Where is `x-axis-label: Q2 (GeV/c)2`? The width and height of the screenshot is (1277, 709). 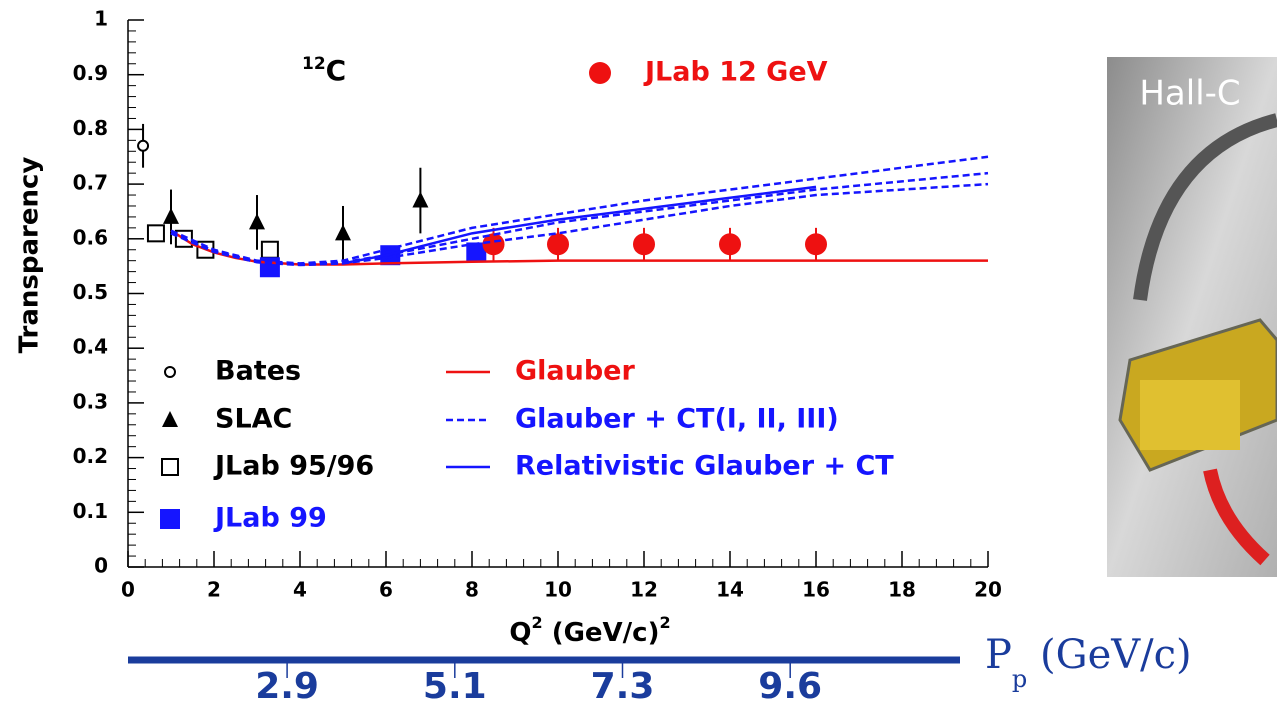 x-axis-label: Q2 (GeV/c)2 is located at coordinates (589, 630).